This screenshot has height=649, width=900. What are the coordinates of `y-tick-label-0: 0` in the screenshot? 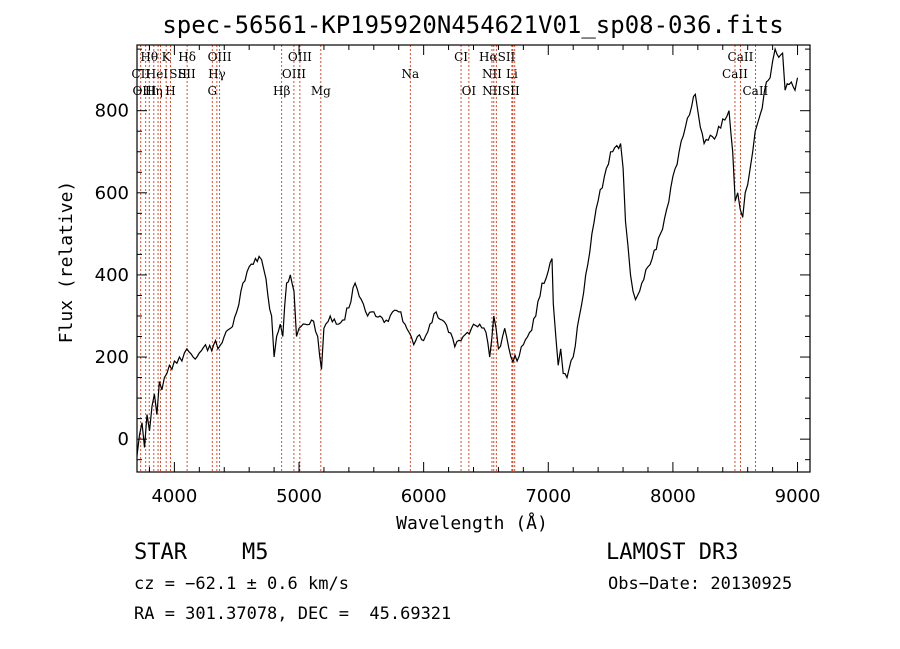 It's located at (123, 439).